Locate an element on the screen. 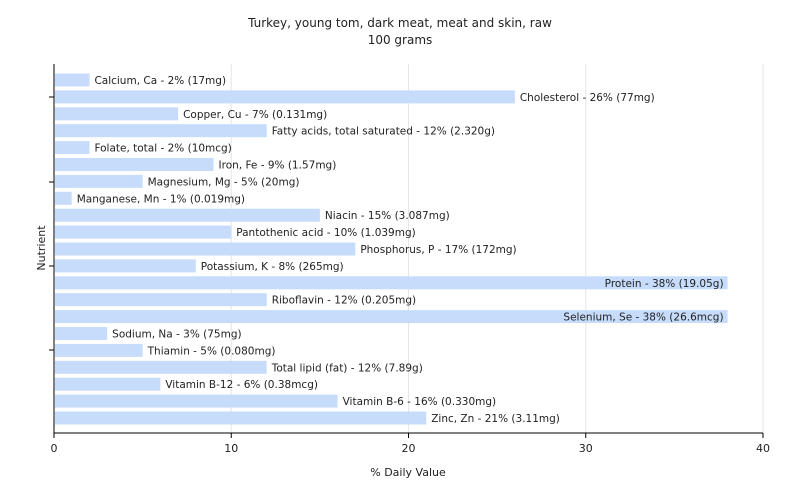 The height and width of the screenshot is (500, 800). bar-label-12: Protein - 38% (19.05g) is located at coordinates (664, 284).